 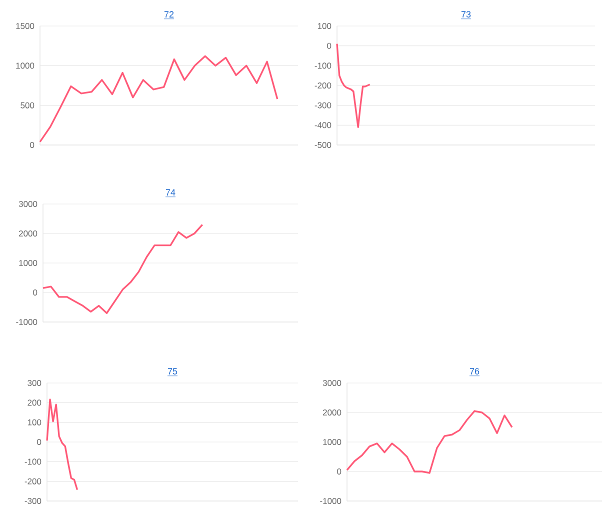 What do you see at coordinates (25, 25) in the screenshot?
I see `y-tick-label: 1500` at bounding box center [25, 25].